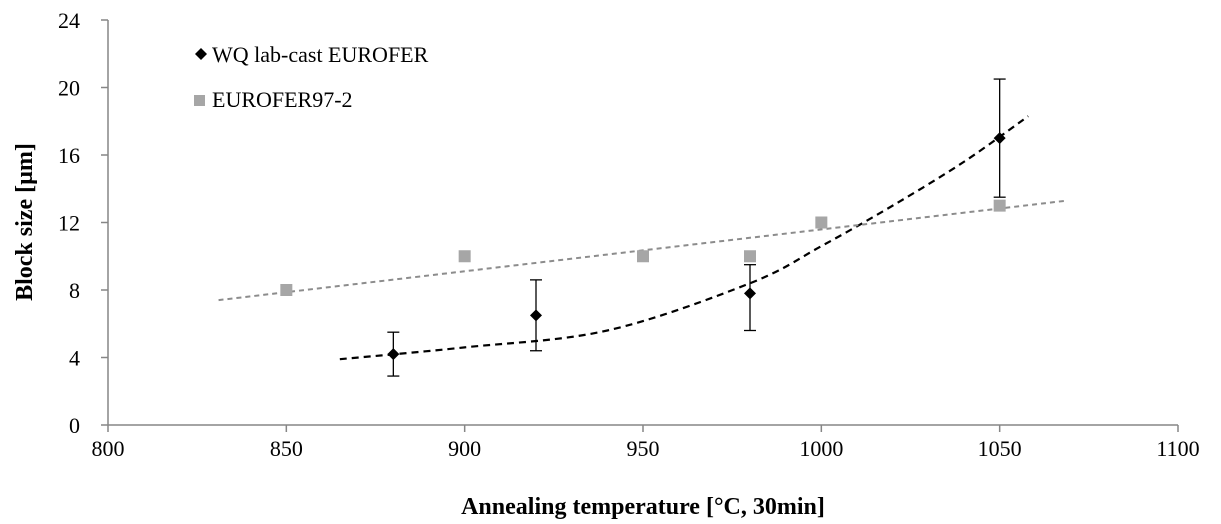 The image size is (1221, 524). Describe the element at coordinates (83, 223) in the screenshot. I see `y-ticks: 0 4 8 12 16 20 24` at that location.